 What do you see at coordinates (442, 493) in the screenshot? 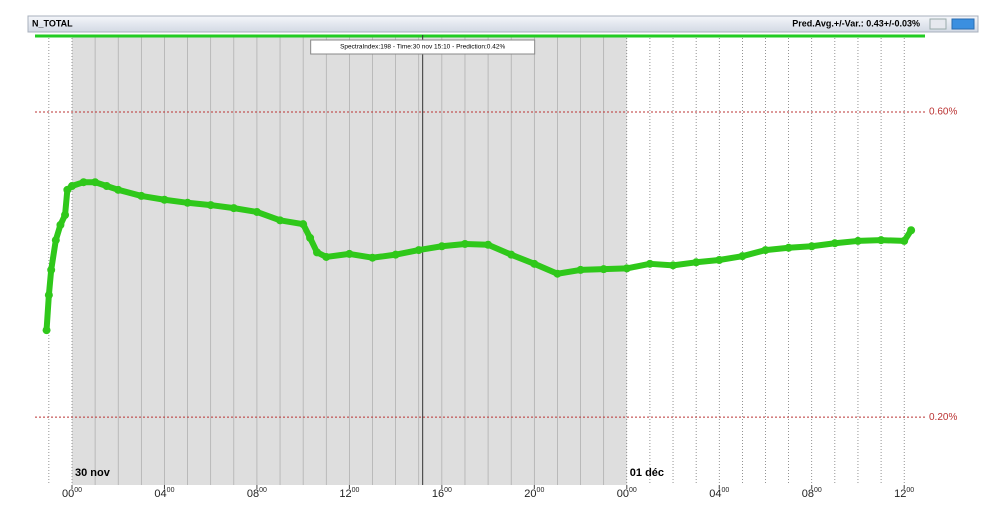
I see `x-tick-label: 1600` at bounding box center [442, 493].